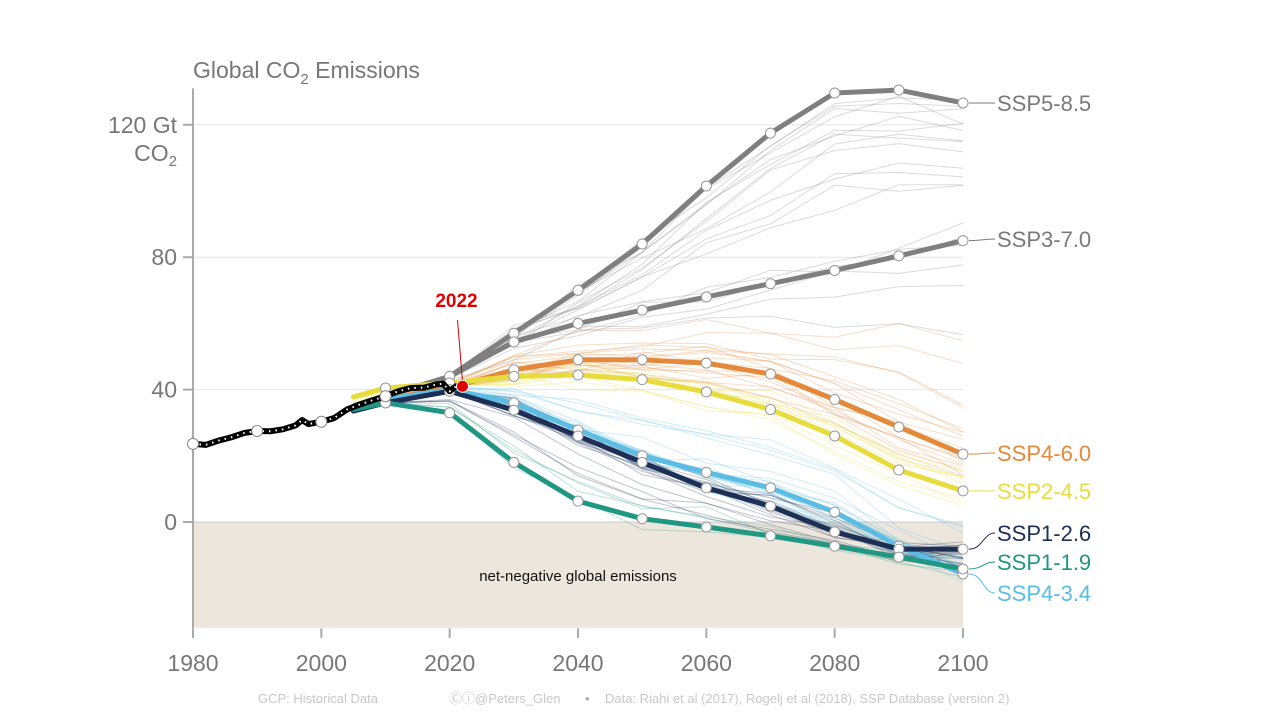 The image size is (1280, 720). I want to click on series-label: SSP2-4.5, so click(1044, 491).